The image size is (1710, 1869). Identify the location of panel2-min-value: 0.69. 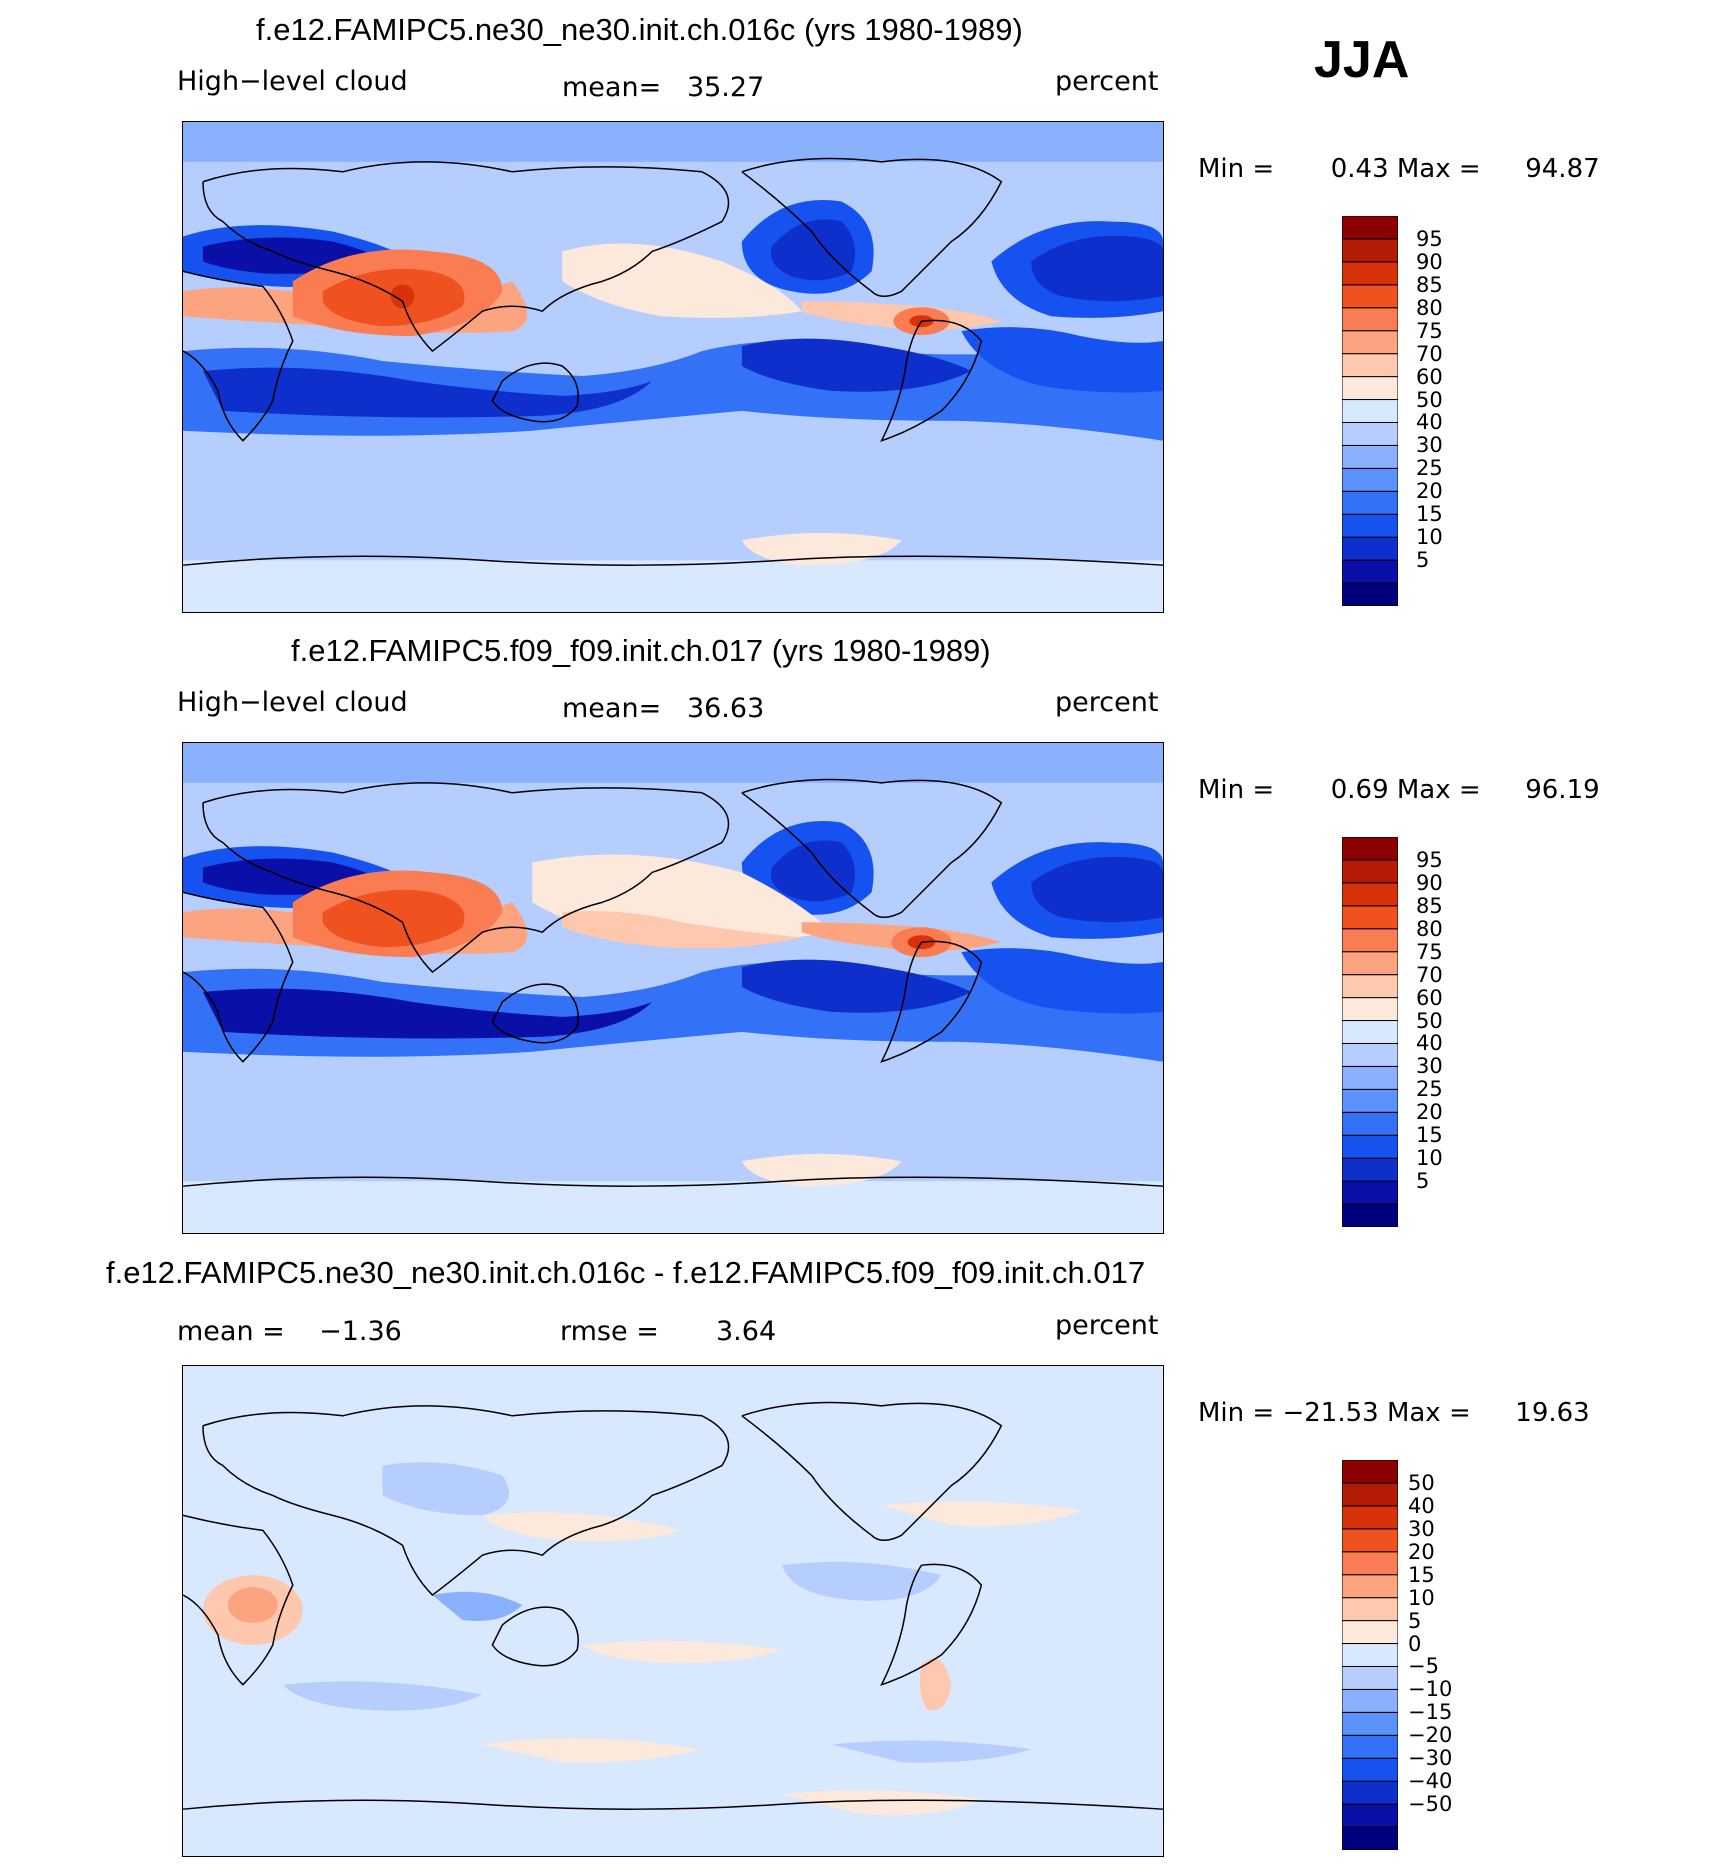
(1359, 790).